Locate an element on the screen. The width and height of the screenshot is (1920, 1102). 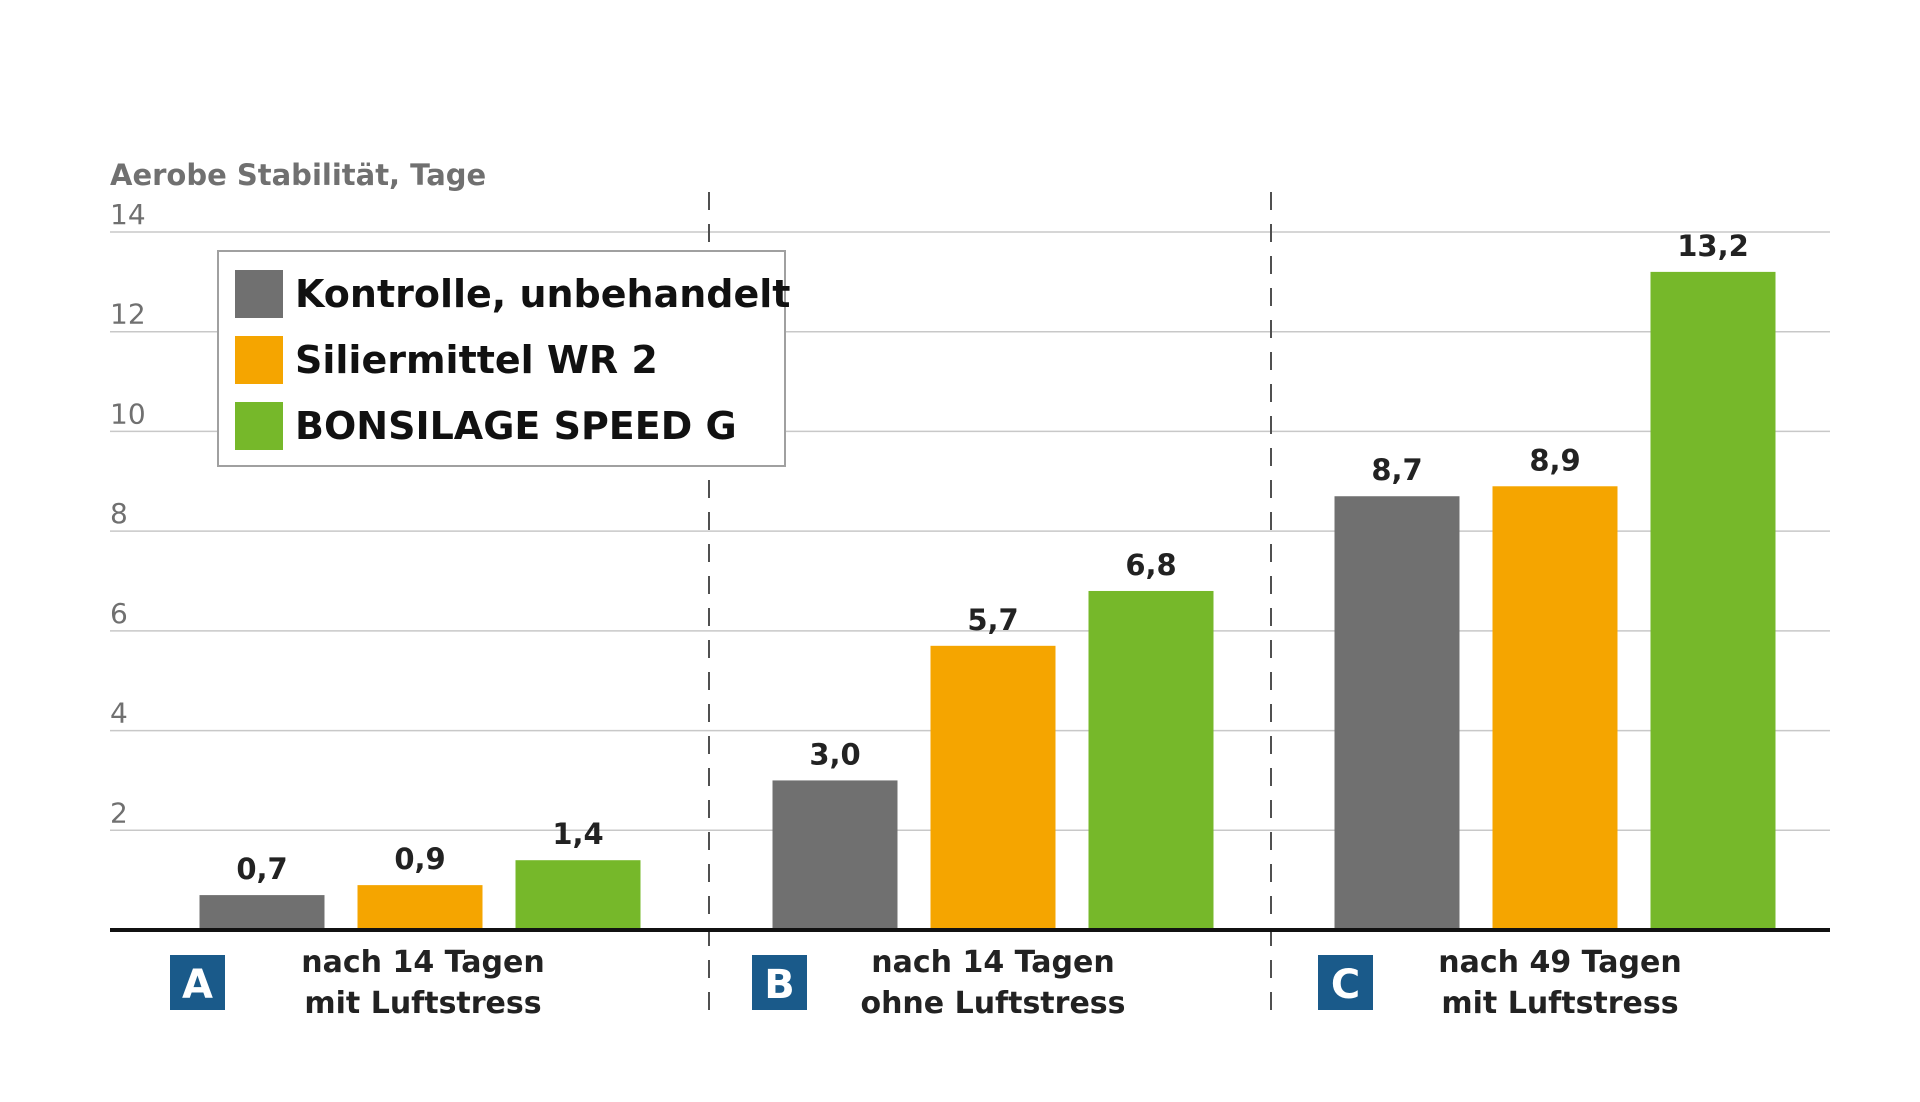
bar-siliermittel-wr-2-c is located at coordinates (1555, 708).